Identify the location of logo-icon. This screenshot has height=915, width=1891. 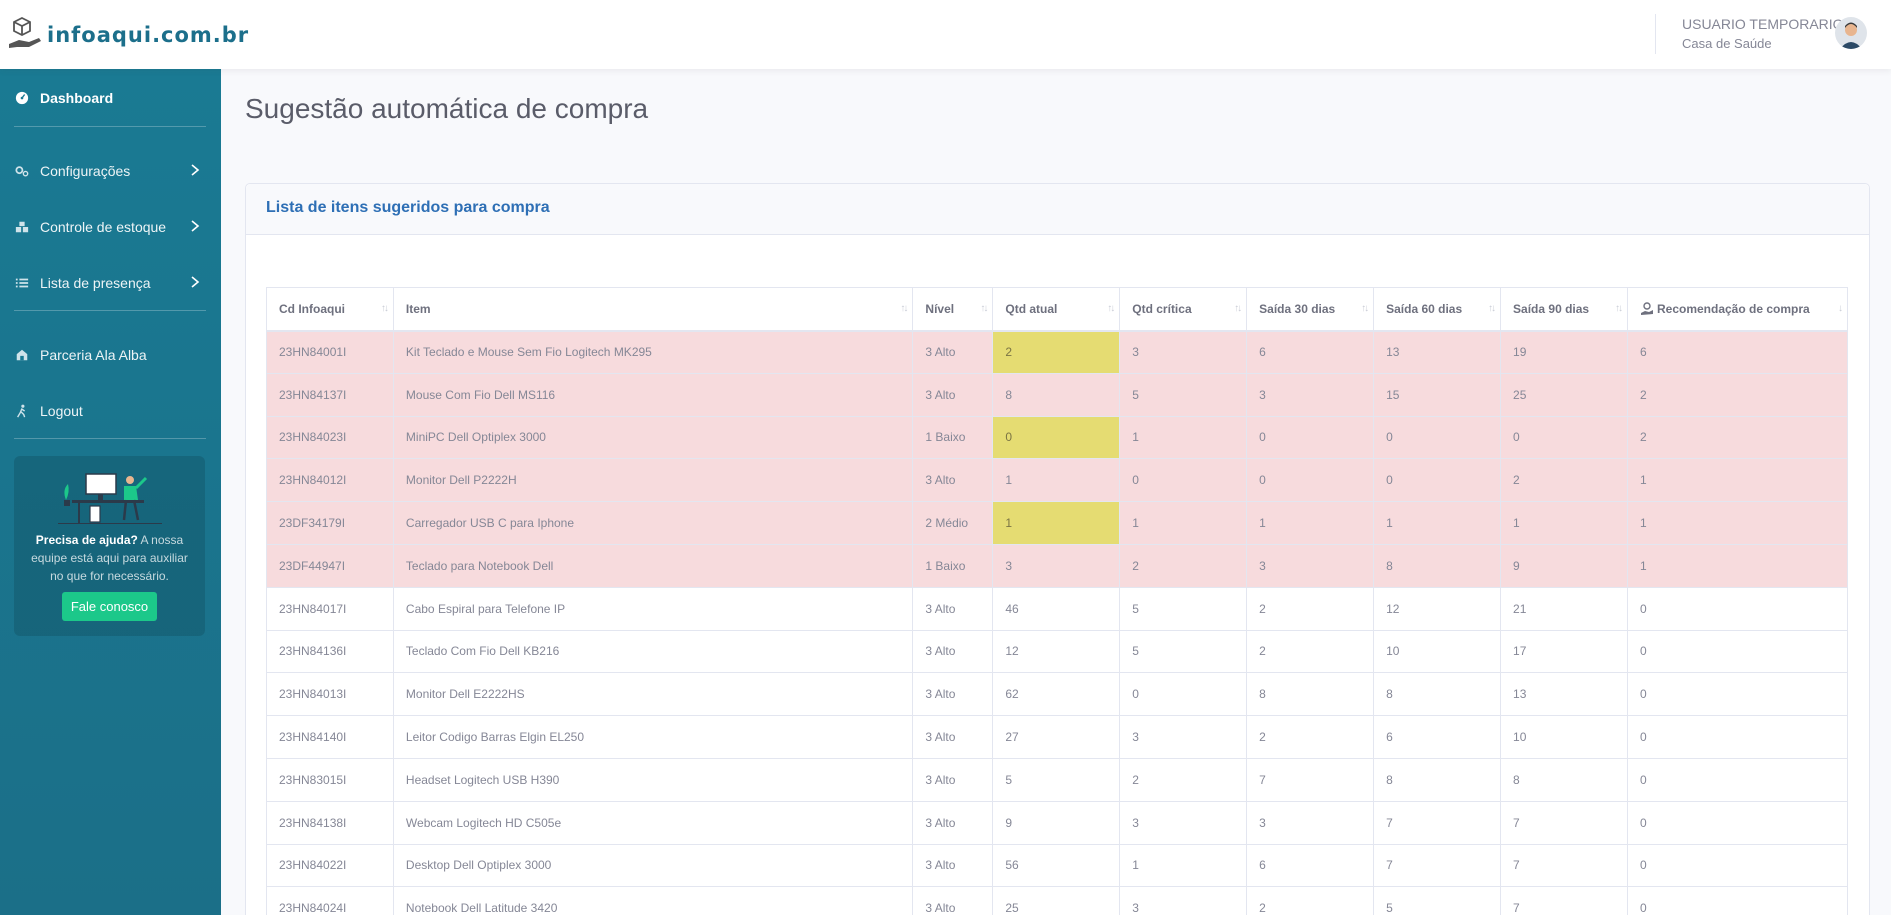
(25, 32).